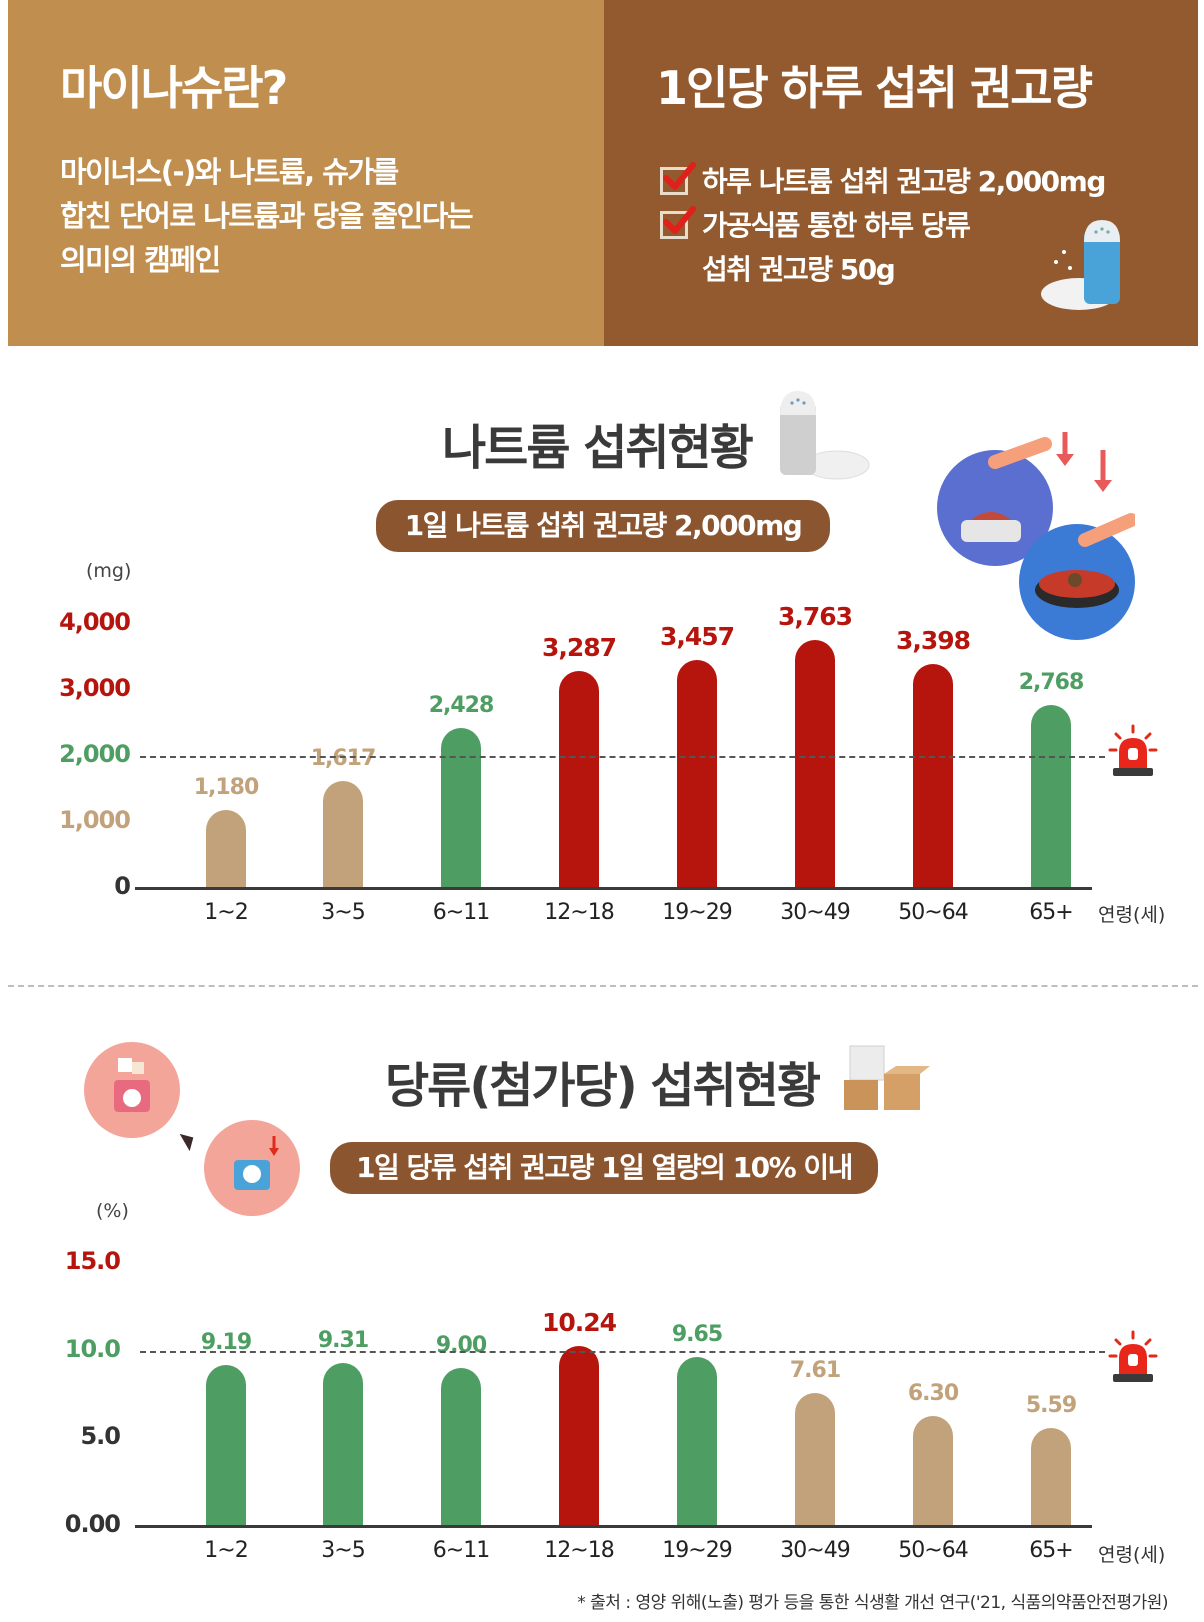  Describe the element at coordinates (933, 1393) in the screenshot. I see `bar-value-label: 6.30` at that location.